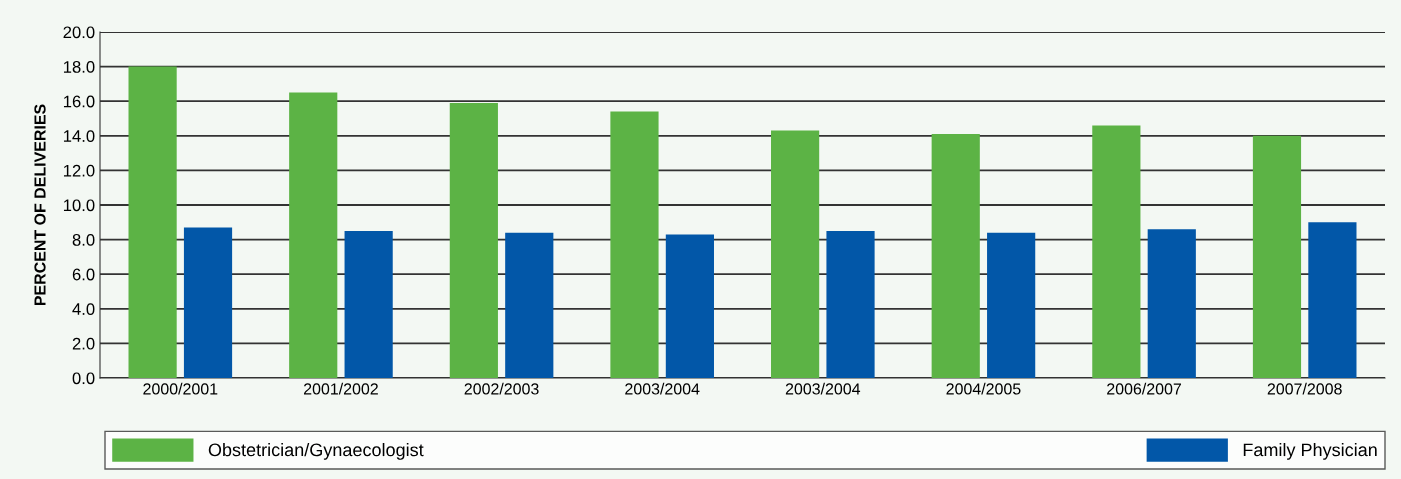 This screenshot has height=479, width=1401. Describe the element at coordinates (79, 205) in the screenshot. I see `y-tick-label: 10.0` at that location.